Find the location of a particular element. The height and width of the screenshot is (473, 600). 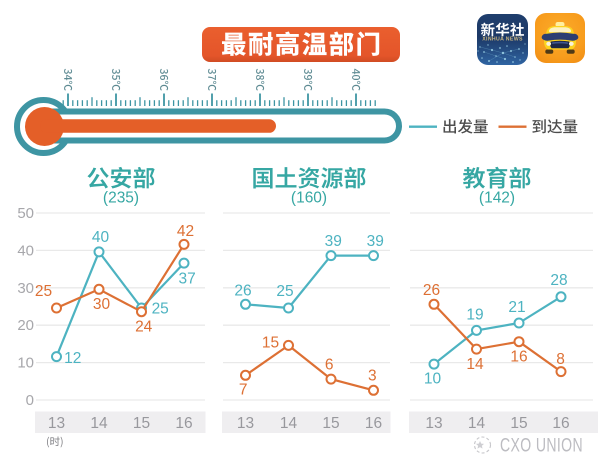

svg-text: 24 is located at coordinates (144, 327).